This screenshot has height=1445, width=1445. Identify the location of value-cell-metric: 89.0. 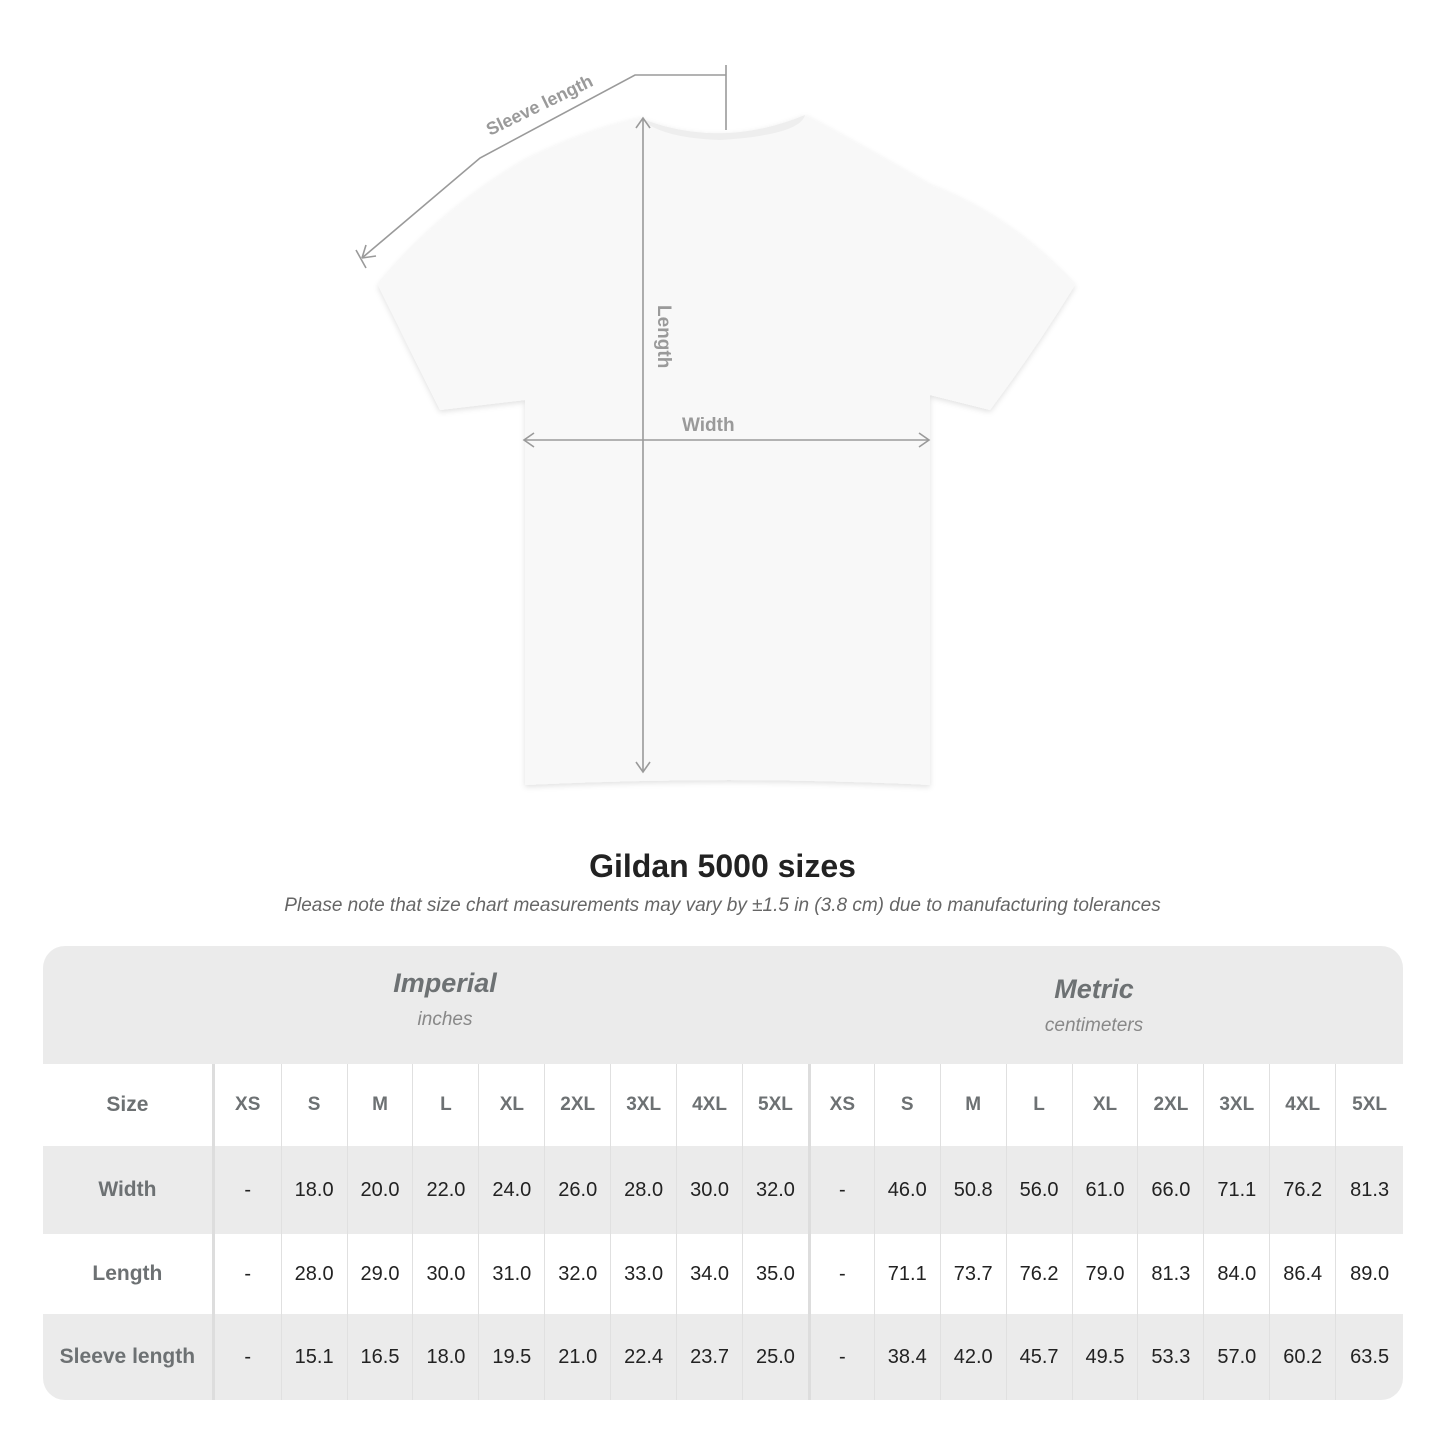
(1369, 1274).